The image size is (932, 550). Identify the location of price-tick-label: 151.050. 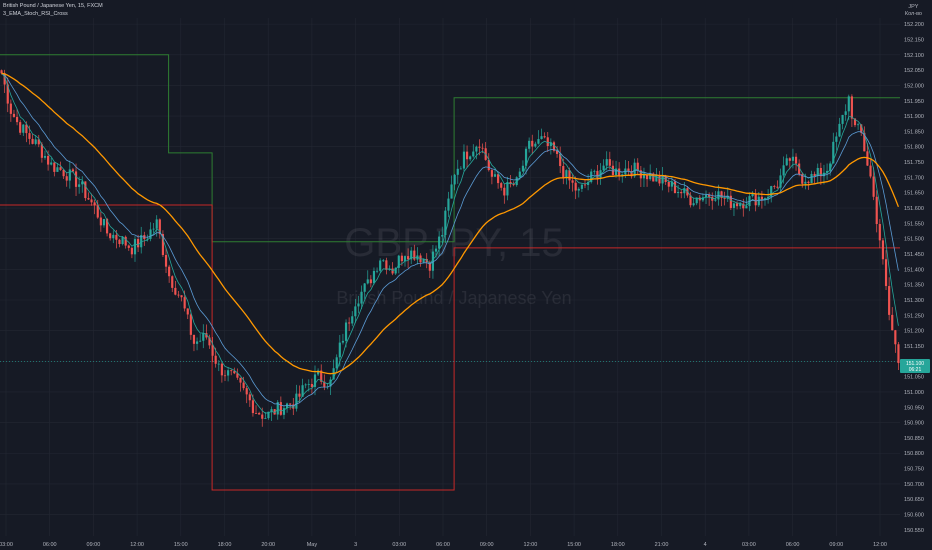
(914, 378).